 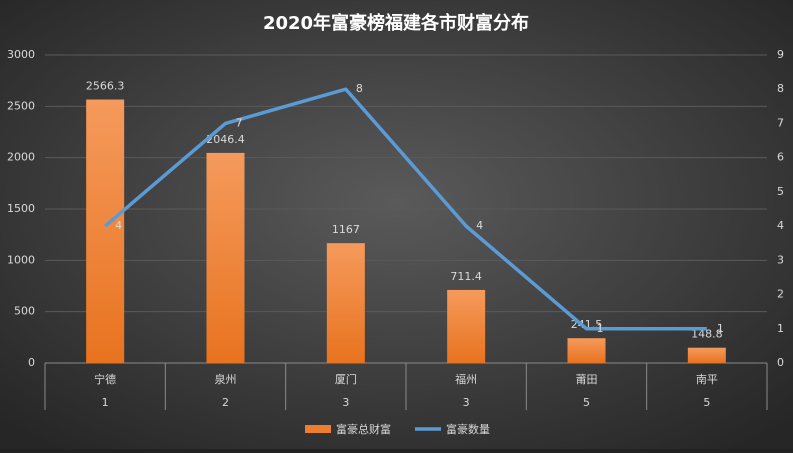 What do you see at coordinates (780, 225) in the screenshot?
I see `y2-tick-label: 4` at bounding box center [780, 225].